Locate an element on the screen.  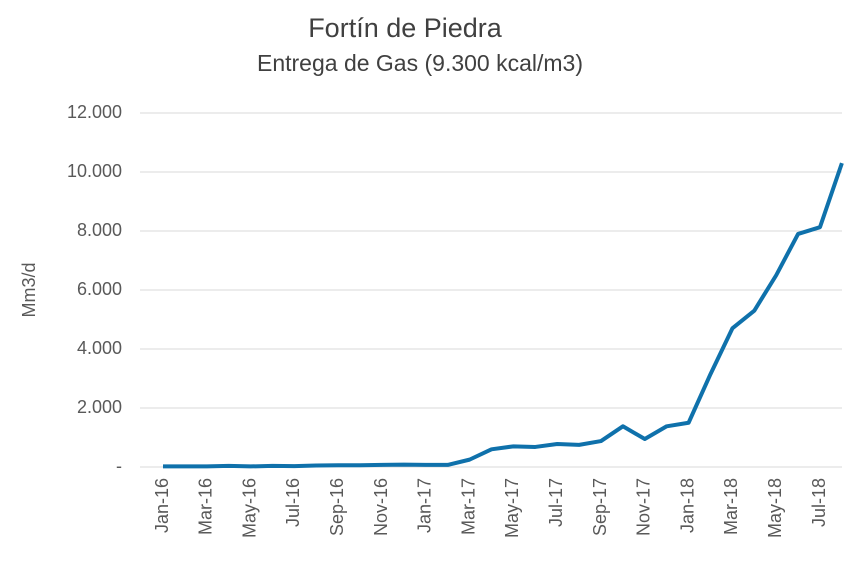
x-tick-label: Jan-18 is located at coordinates (687, 505).